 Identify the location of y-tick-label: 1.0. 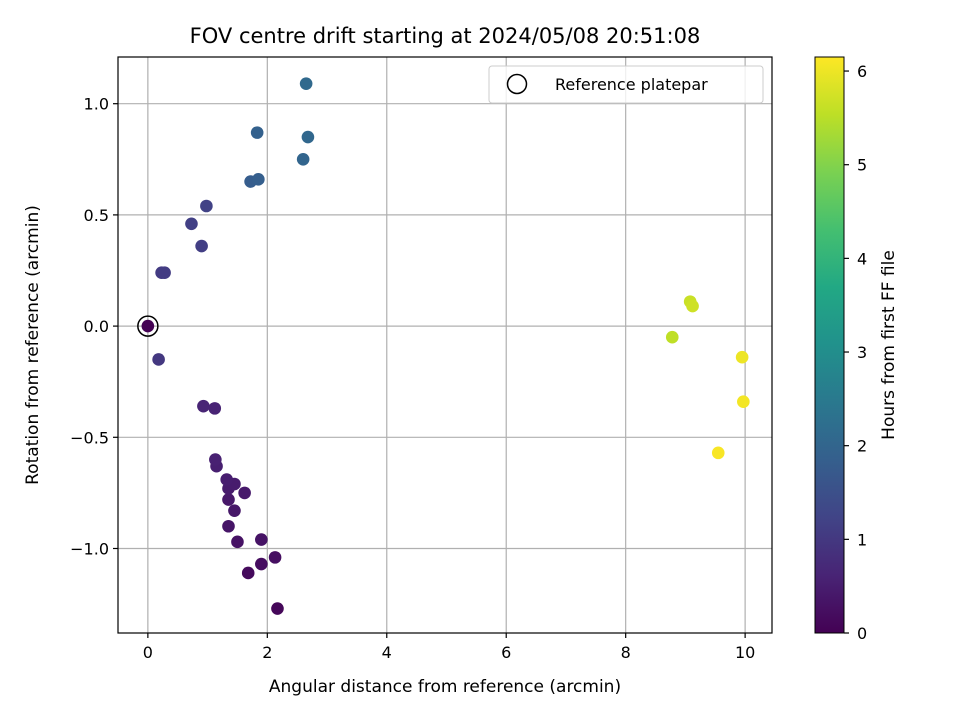
(96, 104).